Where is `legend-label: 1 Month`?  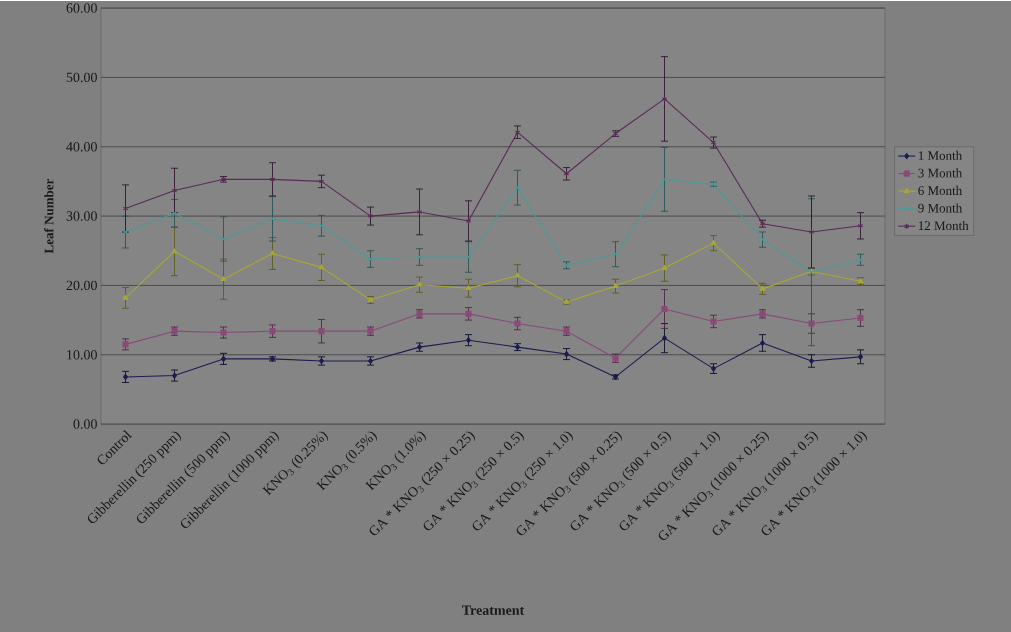
legend-label: 1 Month is located at coordinates (940, 155).